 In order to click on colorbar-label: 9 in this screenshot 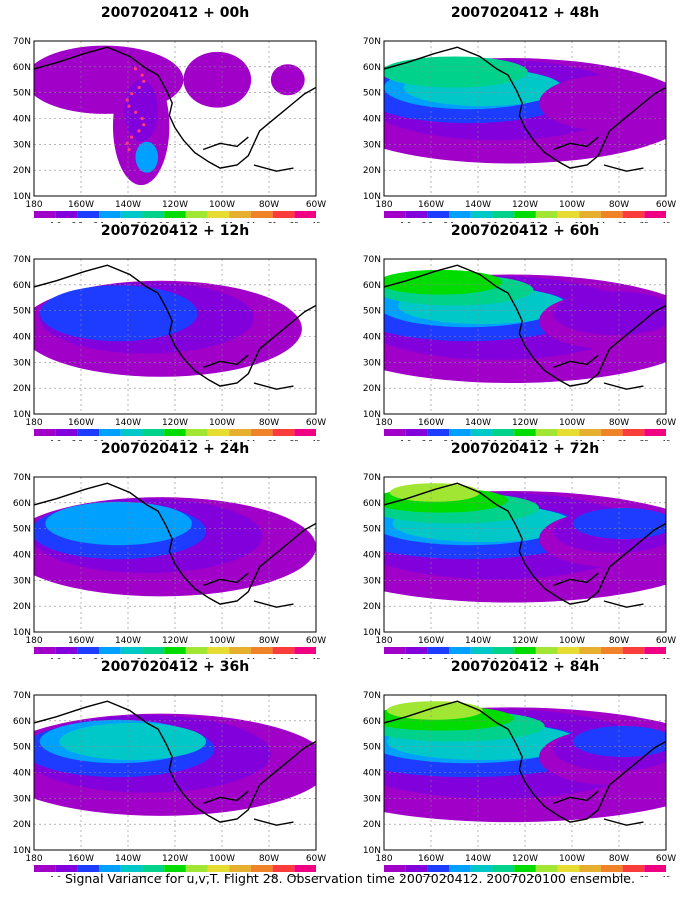, I will do `click(207, 222)`.